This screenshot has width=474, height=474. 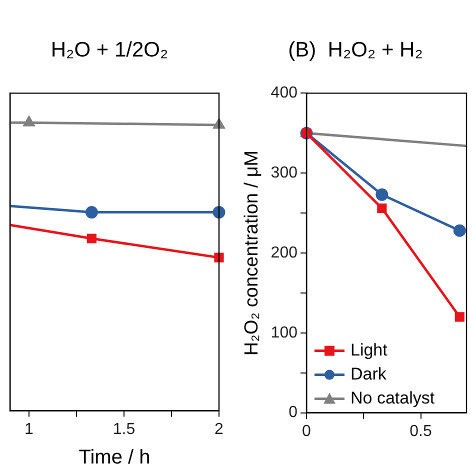 I want to click on x-tick-label: 0, so click(x=307, y=431).